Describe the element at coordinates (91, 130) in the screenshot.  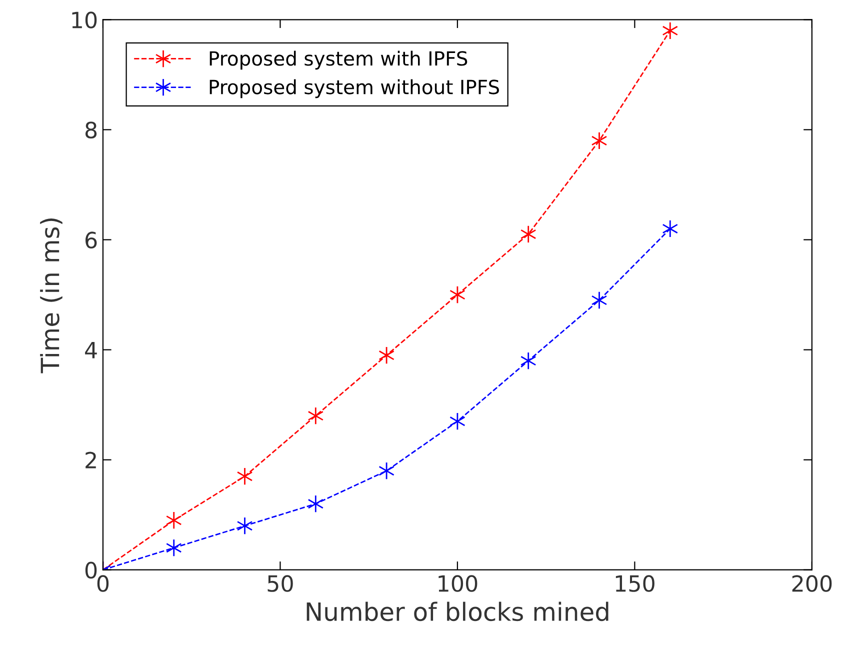
I see `y-tick-label: 8` at that location.